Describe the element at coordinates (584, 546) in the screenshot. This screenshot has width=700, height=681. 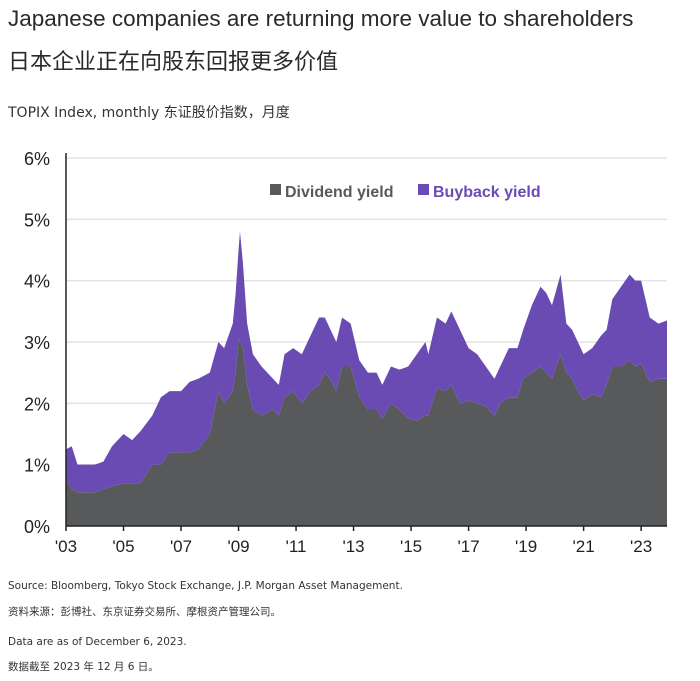
I see `x-tick-label: '21` at that location.